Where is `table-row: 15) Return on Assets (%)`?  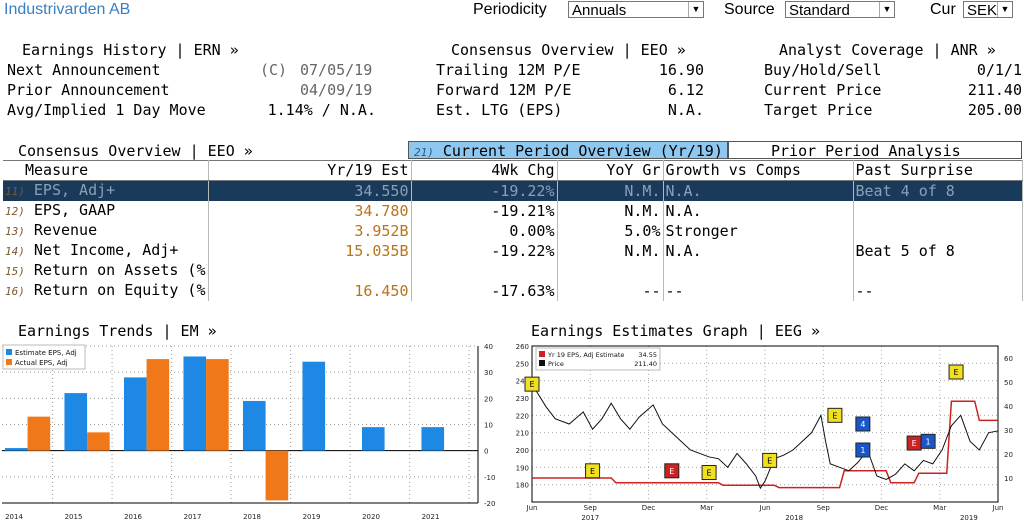
table-row: 15) Return on Assets (%) is located at coordinates (513, 271).